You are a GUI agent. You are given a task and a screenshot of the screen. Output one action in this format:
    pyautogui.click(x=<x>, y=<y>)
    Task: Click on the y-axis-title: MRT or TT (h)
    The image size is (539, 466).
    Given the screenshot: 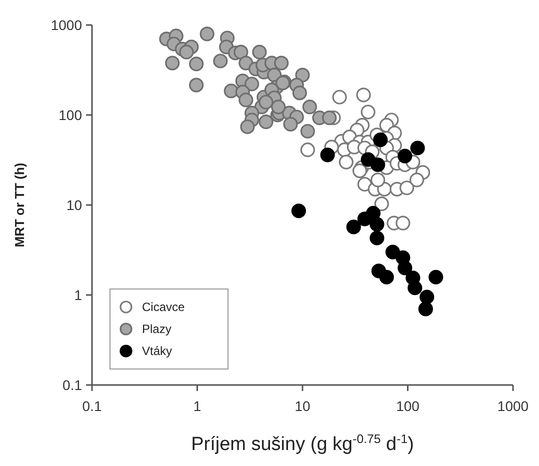 What is the action you would take?
    pyautogui.click(x=19, y=205)
    